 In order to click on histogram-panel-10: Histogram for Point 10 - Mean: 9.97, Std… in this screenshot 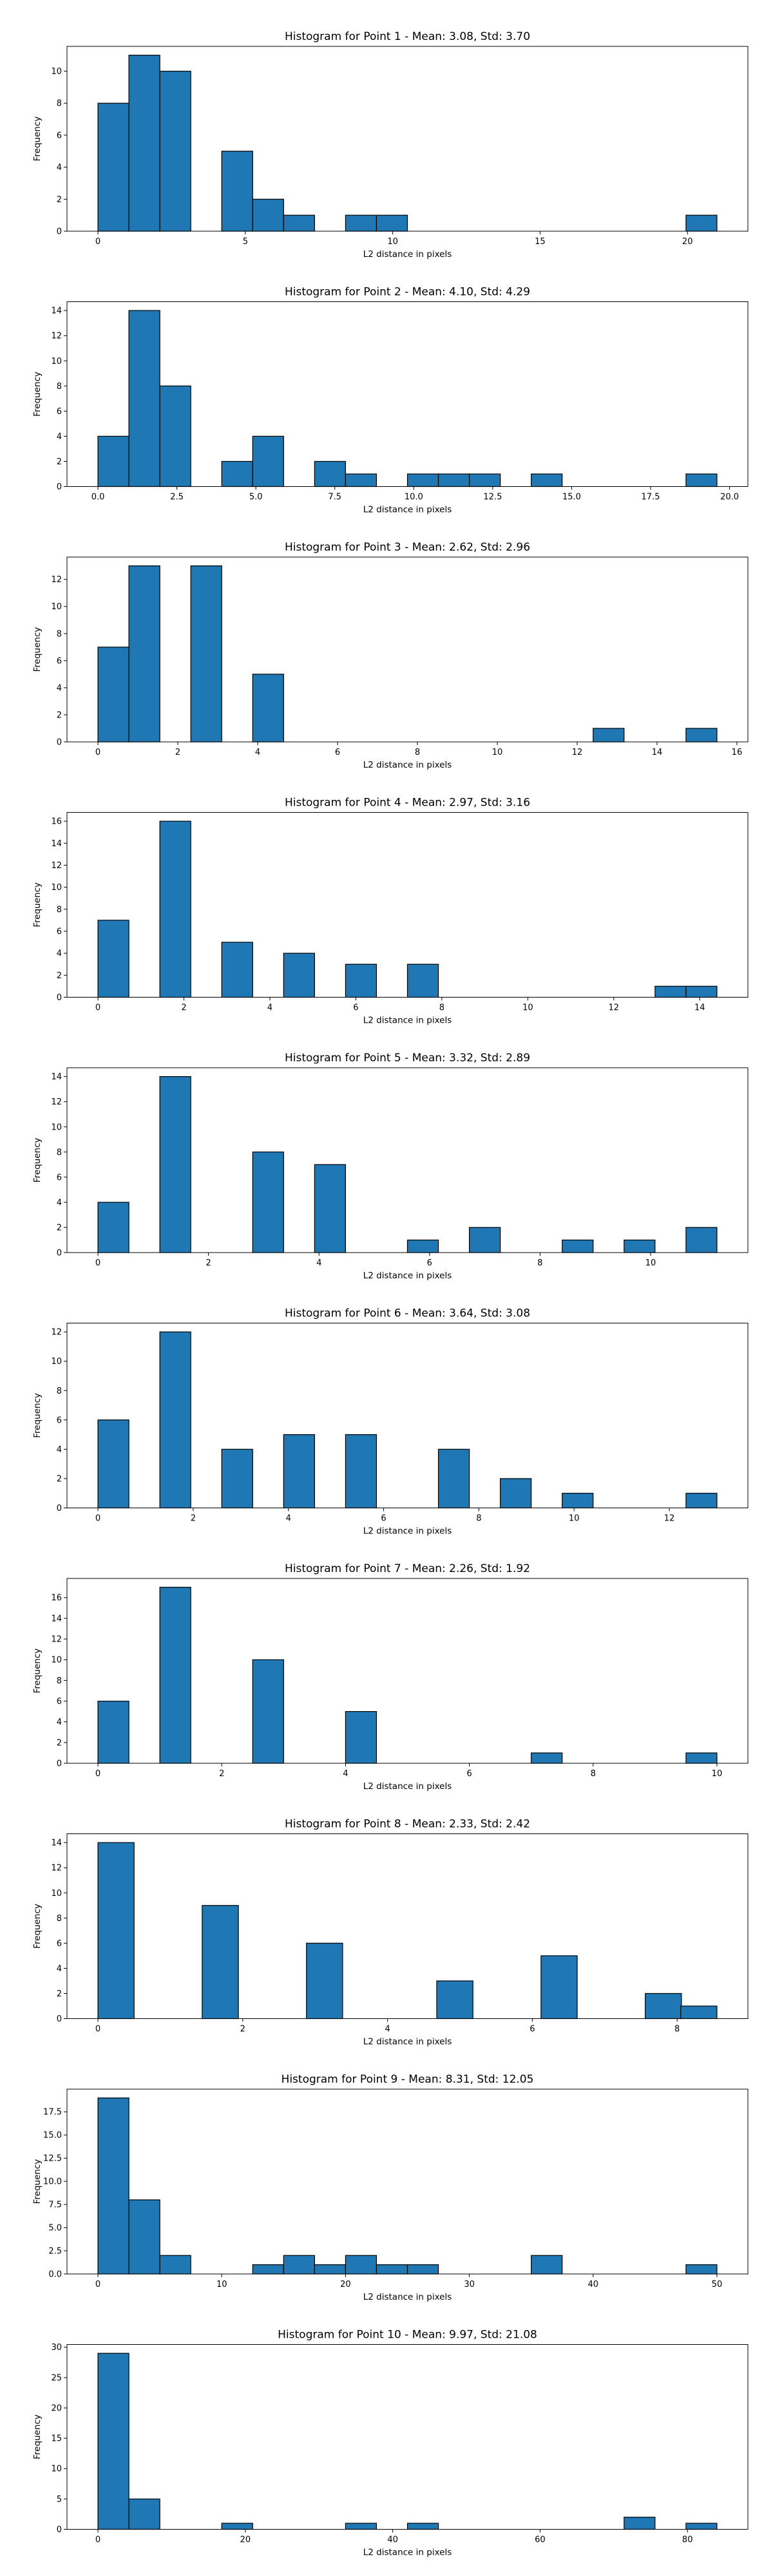, I will do `click(390, 2443)`.